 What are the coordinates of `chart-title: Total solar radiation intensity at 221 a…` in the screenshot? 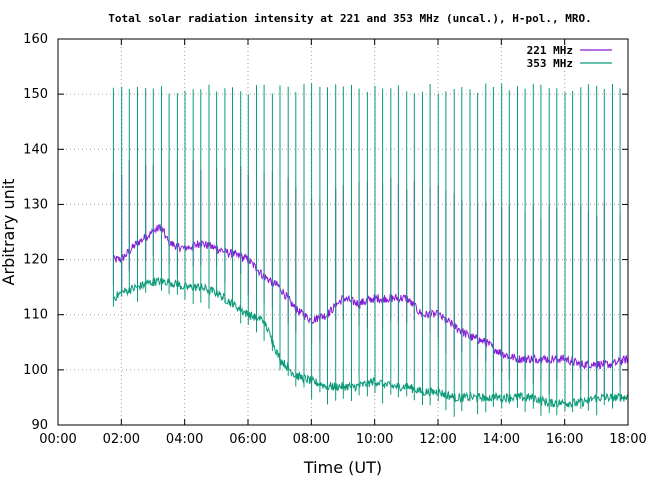 It's located at (349, 18).